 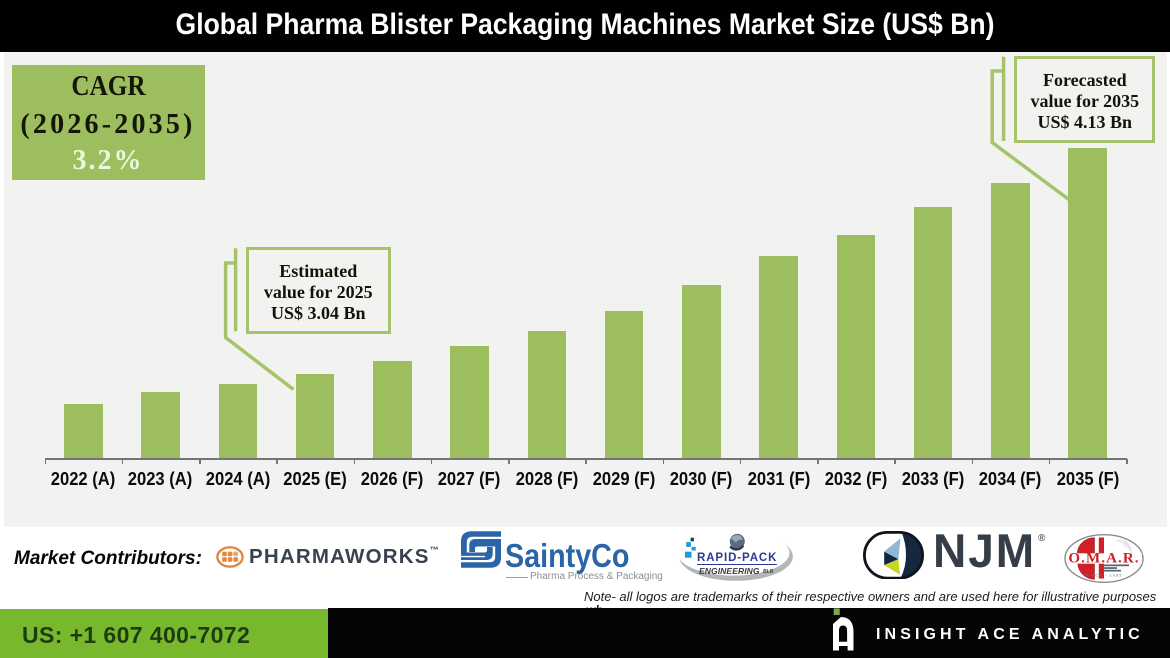 I want to click on svg-text: O.M.A.R., so click(x=1103, y=558).